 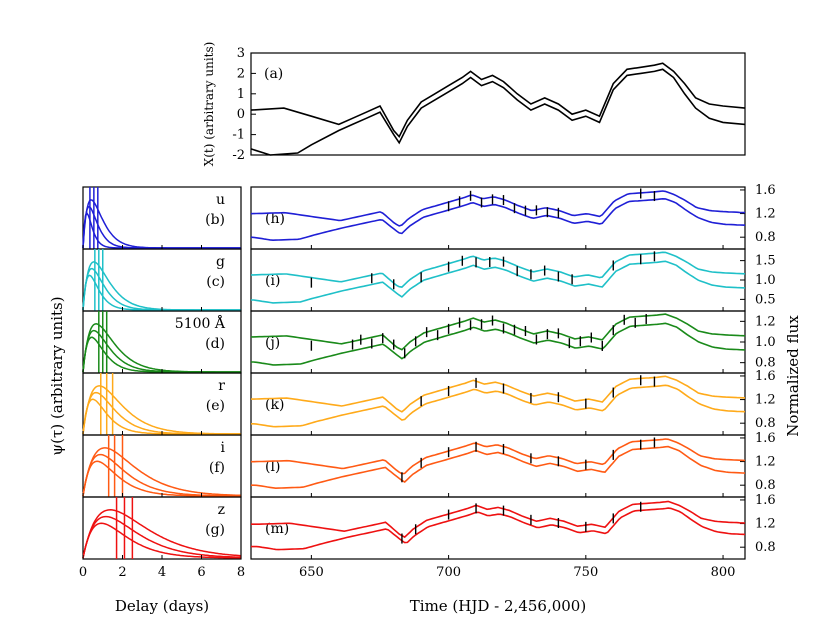 I want to click on lc-xlabel: Time (HJD - 2,456,000), so click(x=498, y=606).